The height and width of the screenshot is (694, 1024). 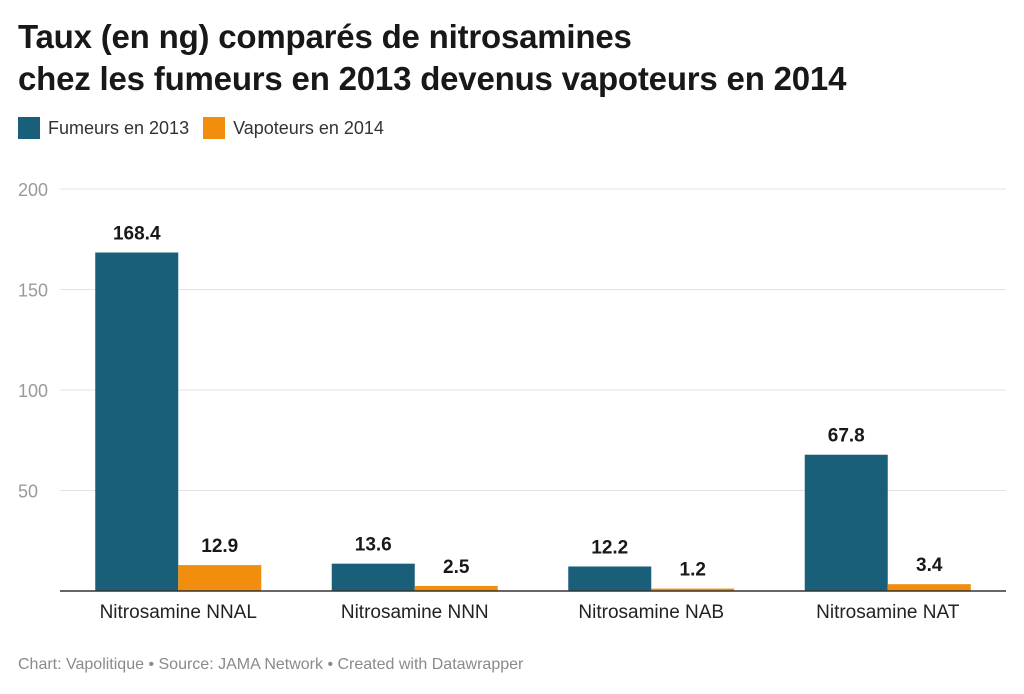 I want to click on x-category-label: Nitrosamine NAT, so click(x=888, y=612).